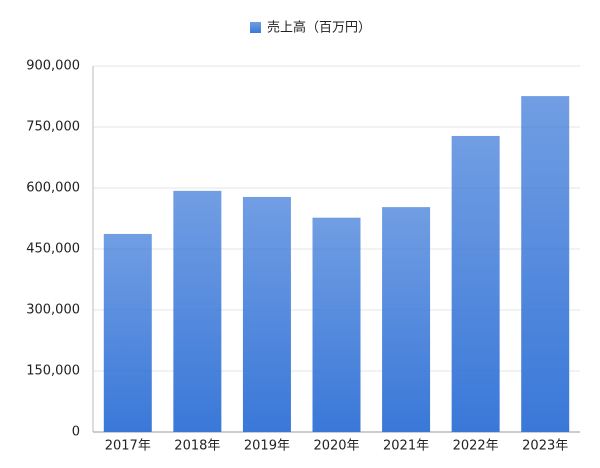 Image resolution: width=600 pixels, height=468 pixels. What do you see at coordinates (545, 446) in the screenshot?
I see `x-tick-label: 2023年` at bounding box center [545, 446].